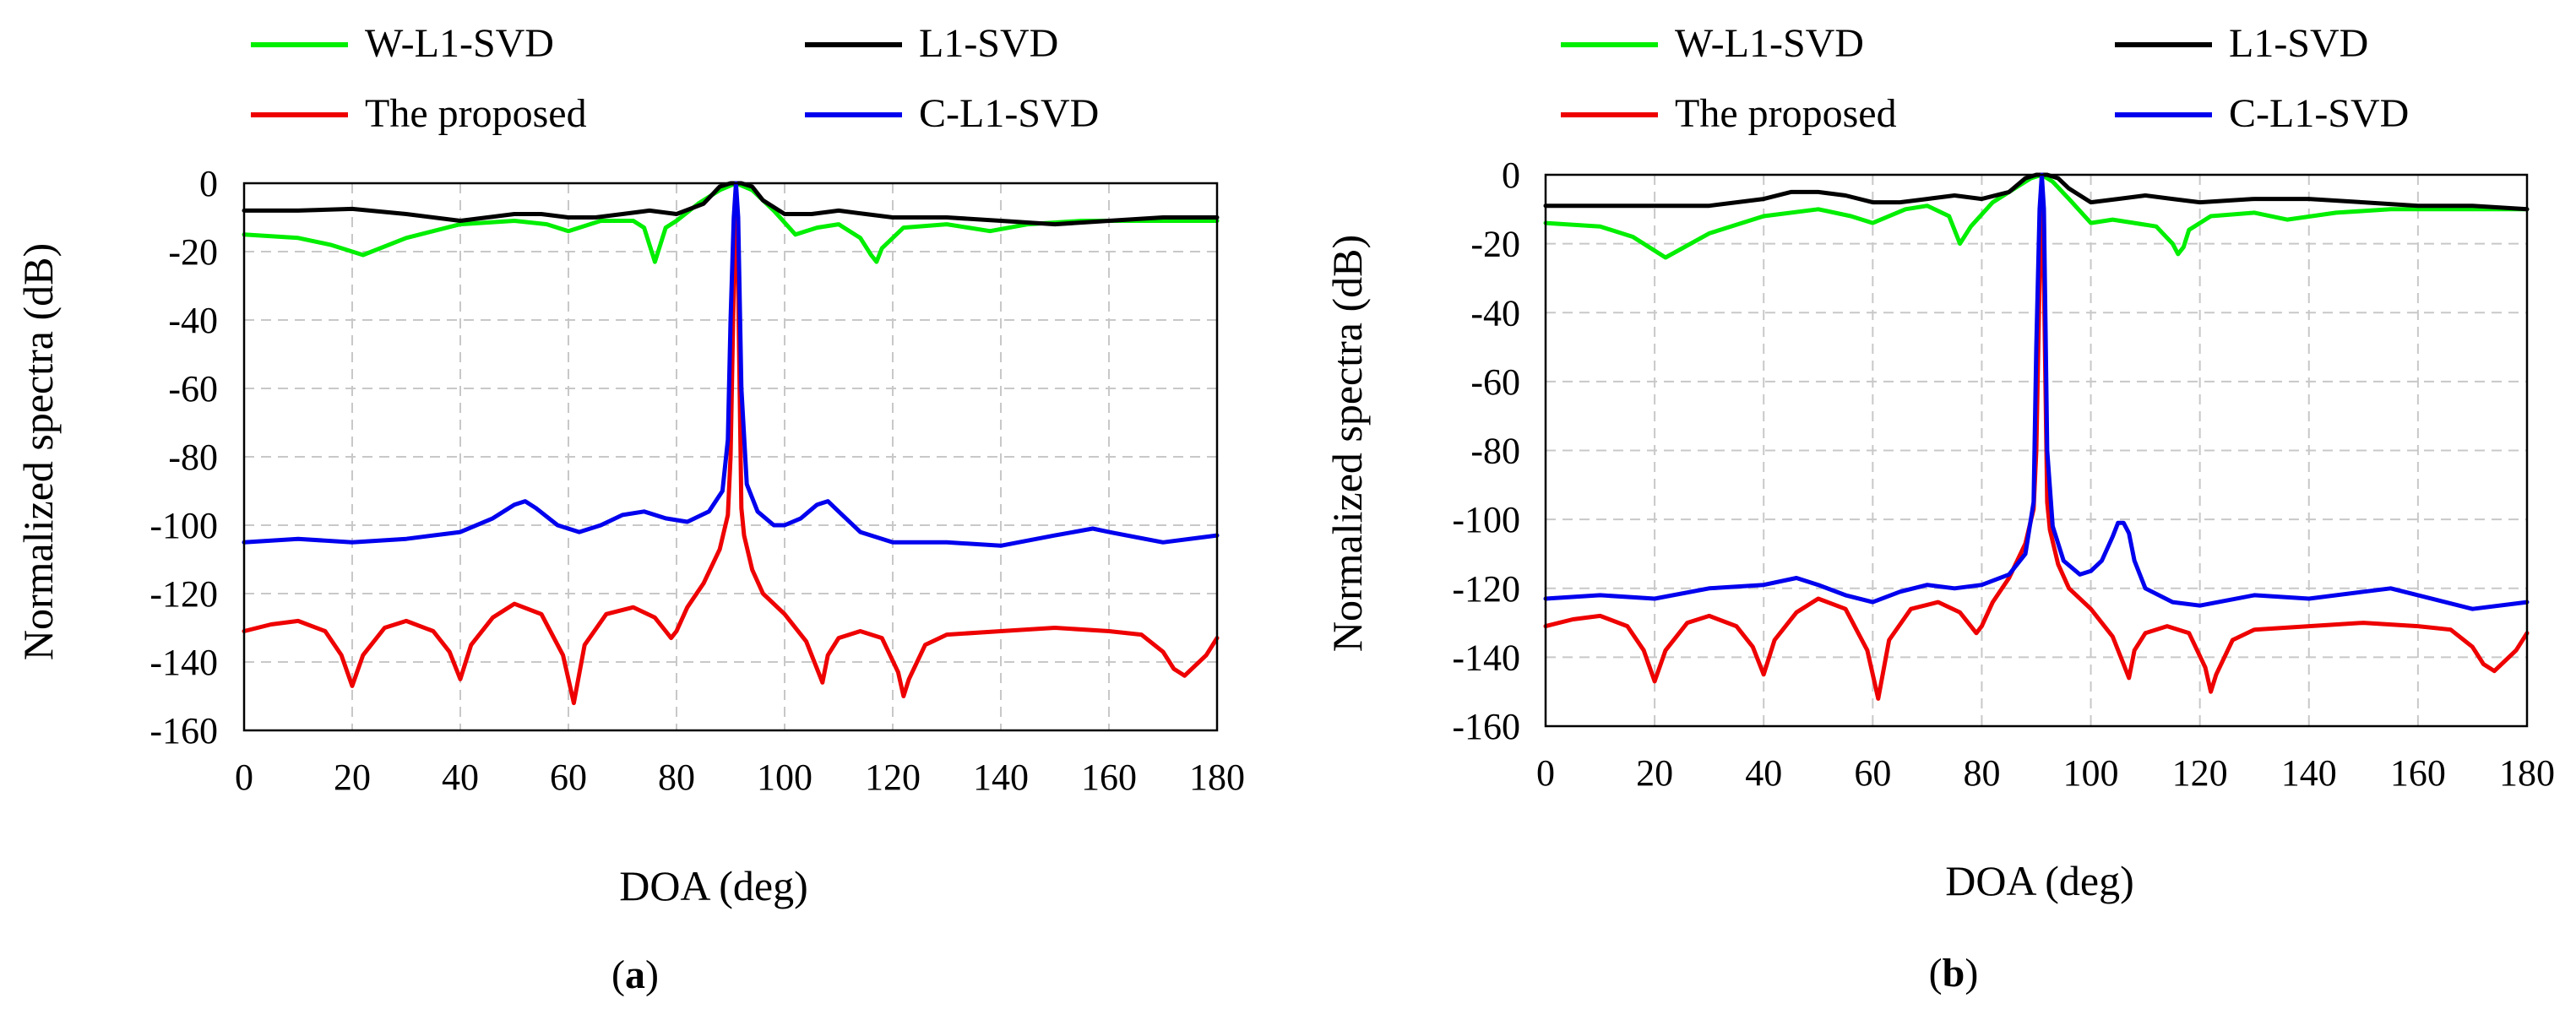  What do you see at coordinates (731, 222) in the screenshot?
I see `panel-a-series-line-w-l1-svd` at bounding box center [731, 222].